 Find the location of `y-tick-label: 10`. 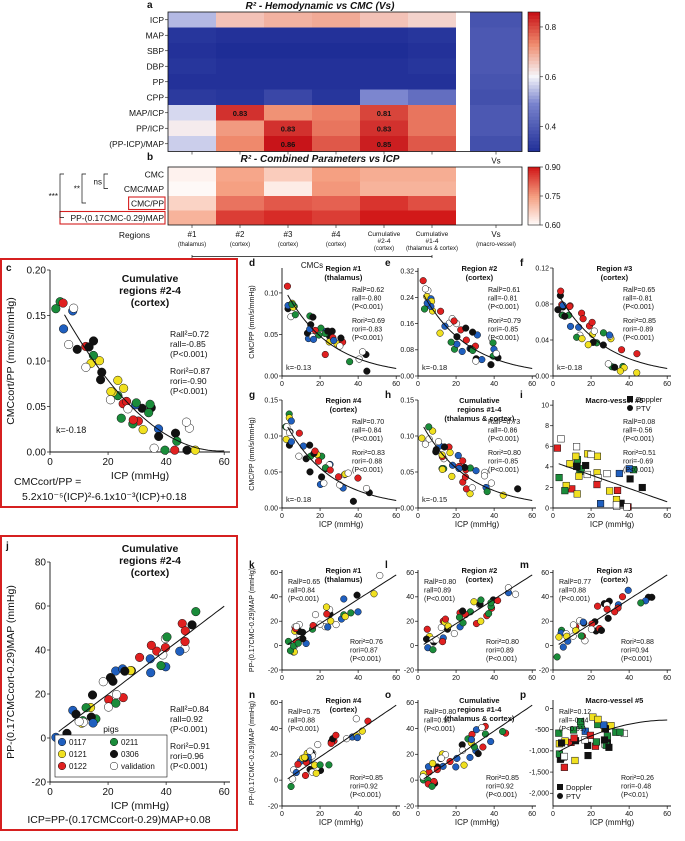

y-tick-label: 10 is located at coordinates (545, 405).